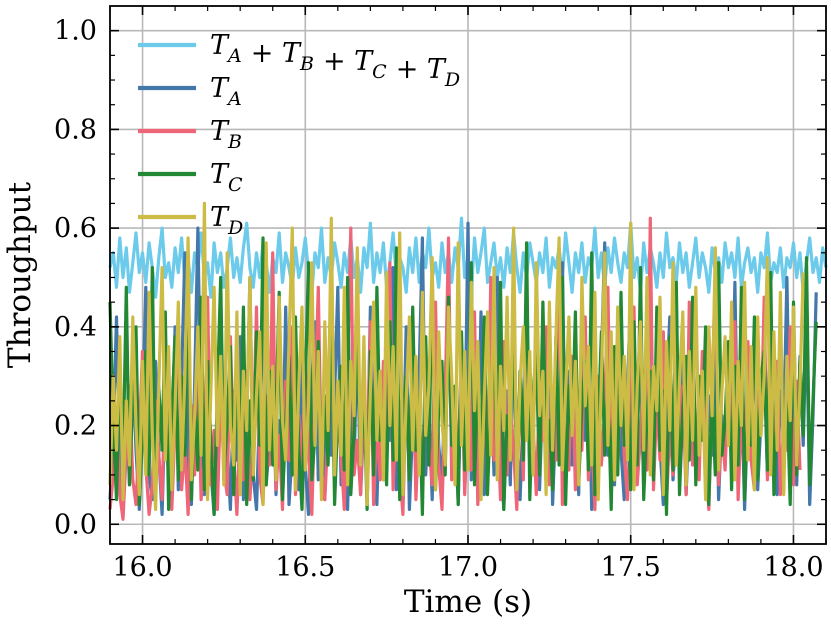 The height and width of the screenshot is (624, 831). Describe the element at coordinates (75, 31) in the screenshot. I see `y-tick-label: 1.0` at that location.